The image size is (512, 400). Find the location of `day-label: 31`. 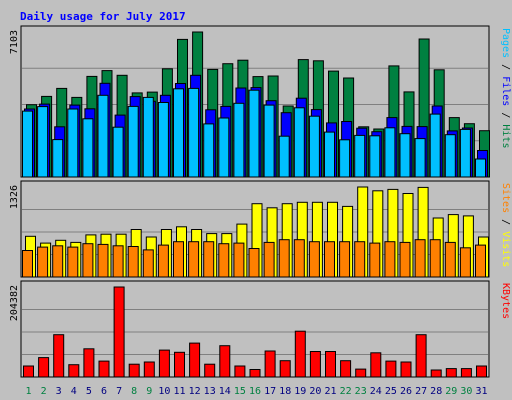

day-label: 31 is located at coordinates (481, 391).